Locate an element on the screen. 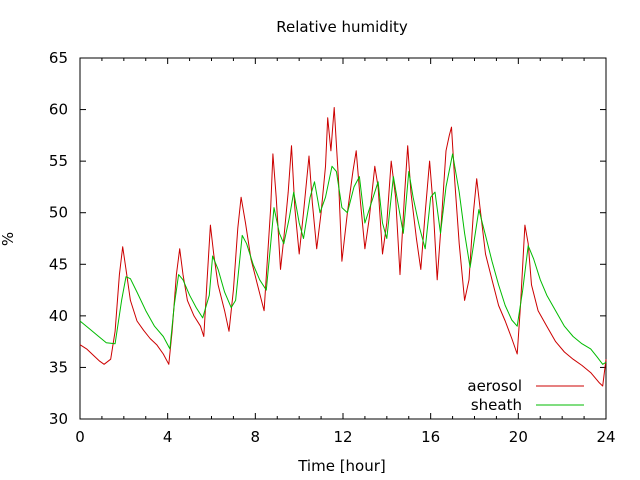 The width and height of the screenshot is (640, 480). y-tick-label: 45 is located at coordinates (58, 264).